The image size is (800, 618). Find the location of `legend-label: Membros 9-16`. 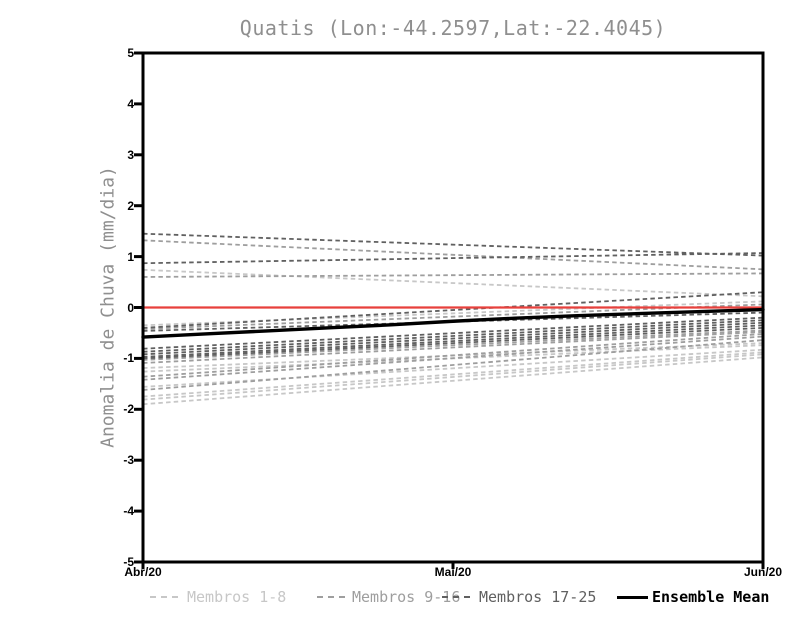

legend-label: Membros 9-16 is located at coordinates (406, 597).